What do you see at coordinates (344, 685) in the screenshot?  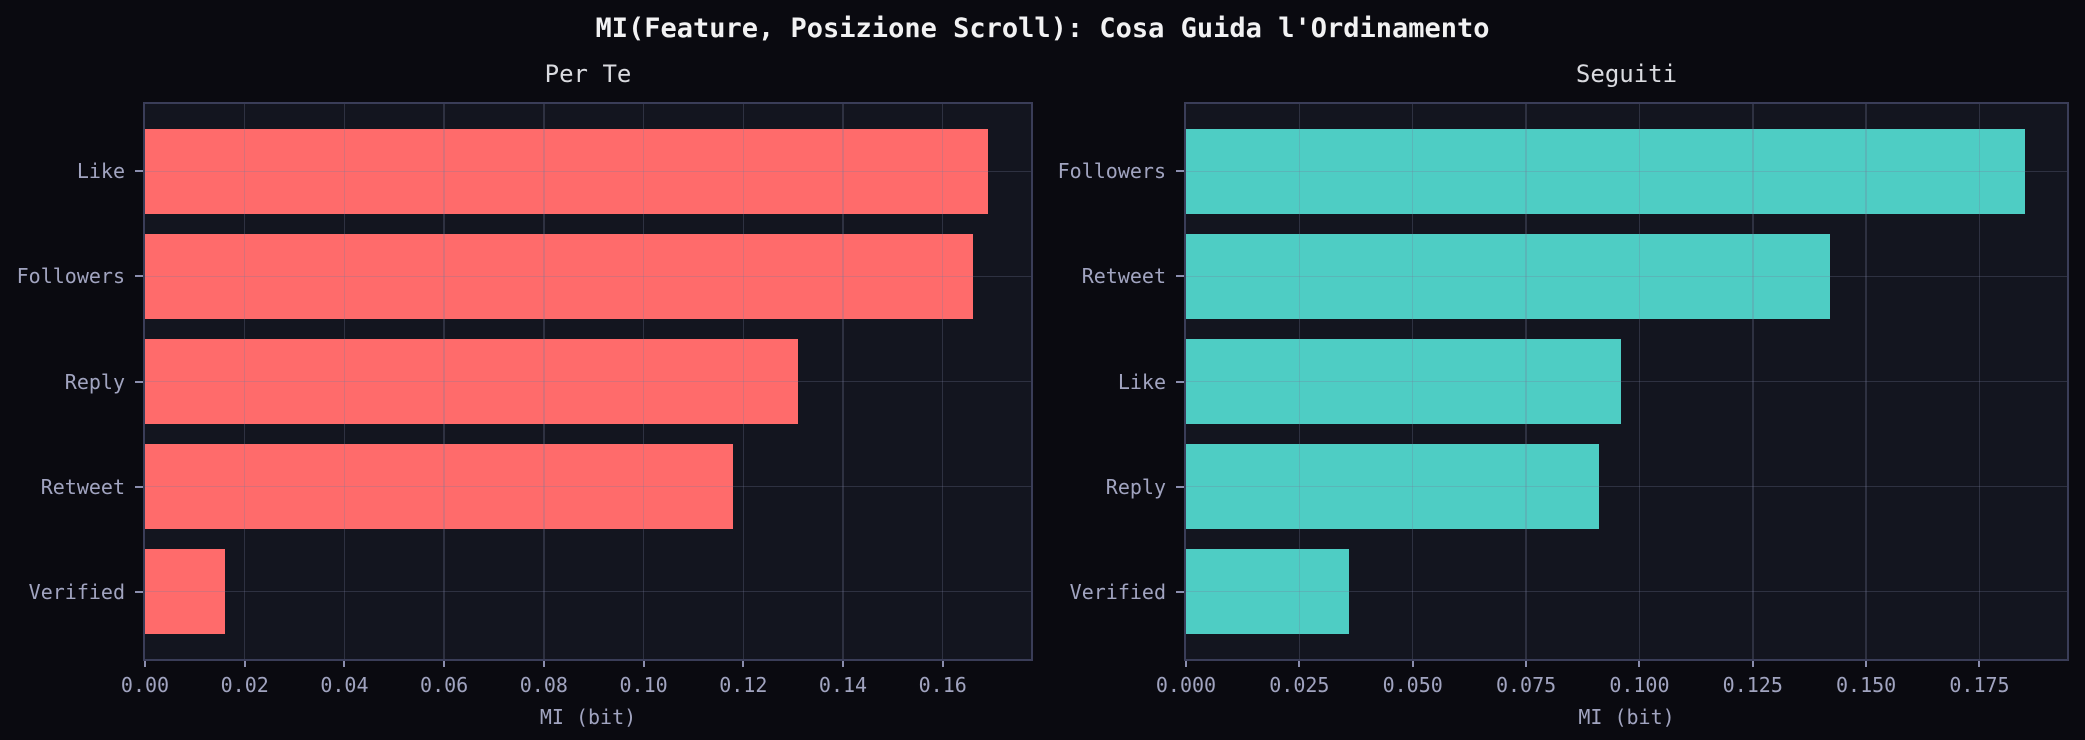 I see `x-tick-label: 0.04` at bounding box center [344, 685].